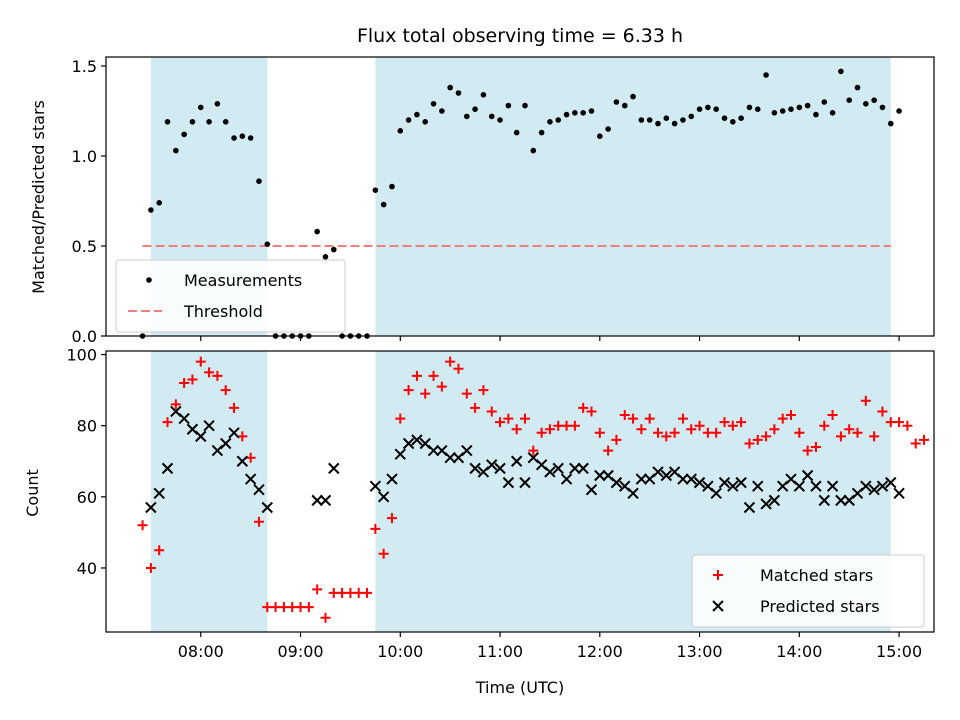 The width and height of the screenshot is (960, 720). I want to click on bottom-x-tick-label: 08:00, so click(201, 651).